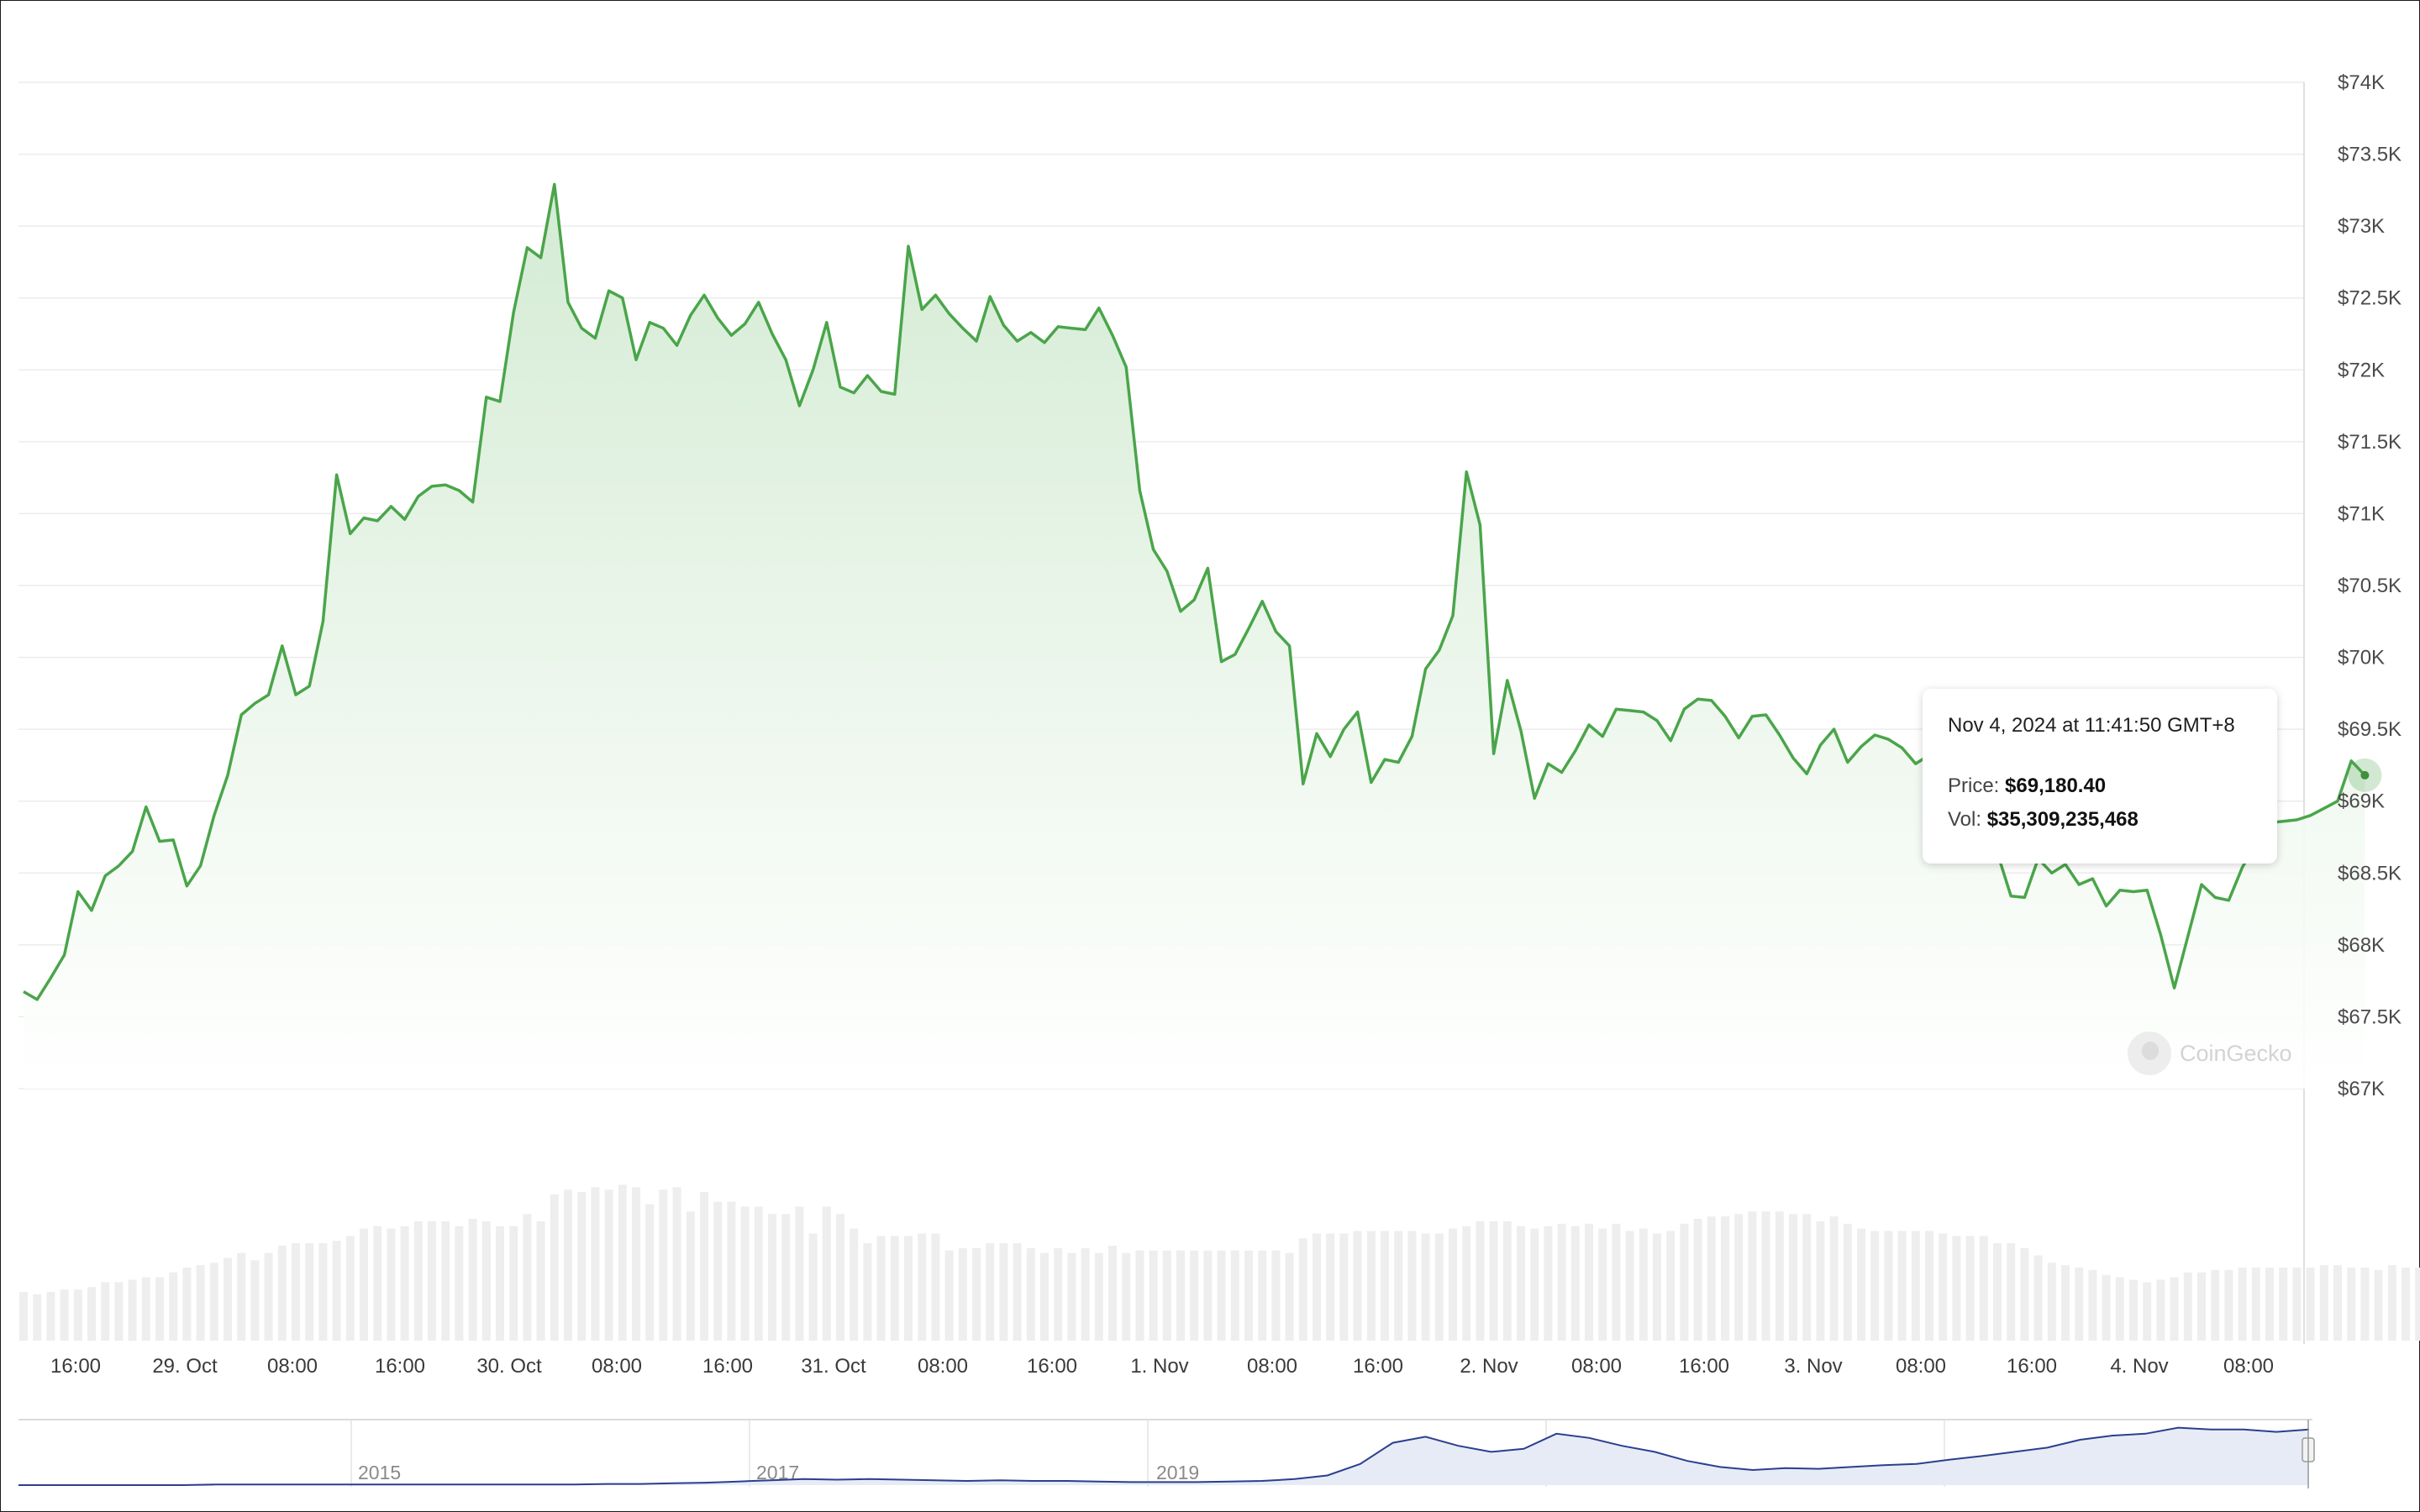 The image size is (2420, 1512). I want to click on x-tick-label: 1. Nov, so click(1159, 1366).